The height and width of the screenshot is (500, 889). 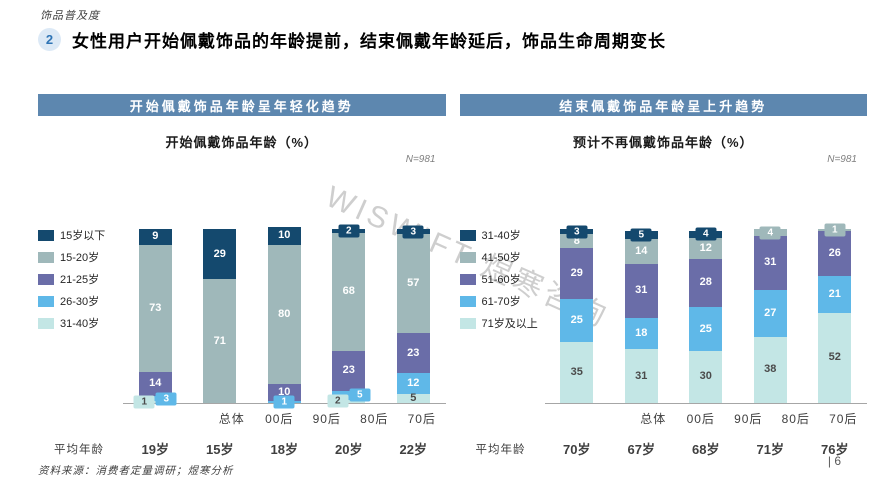 What do you see at coordinates (70, 16) in the screenshot?
I see `section-eyebrow: 饰品普及度` at bounding box center [70, 16].